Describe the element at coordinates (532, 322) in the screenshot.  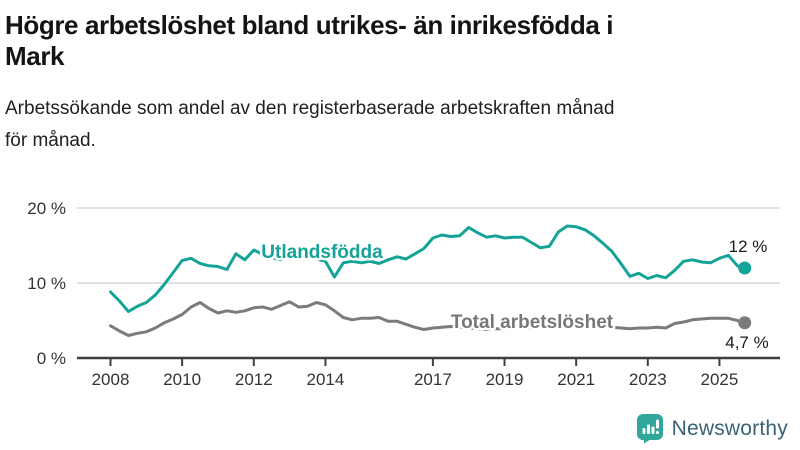
I see `series-label: Total arbetslöshet` at that location.